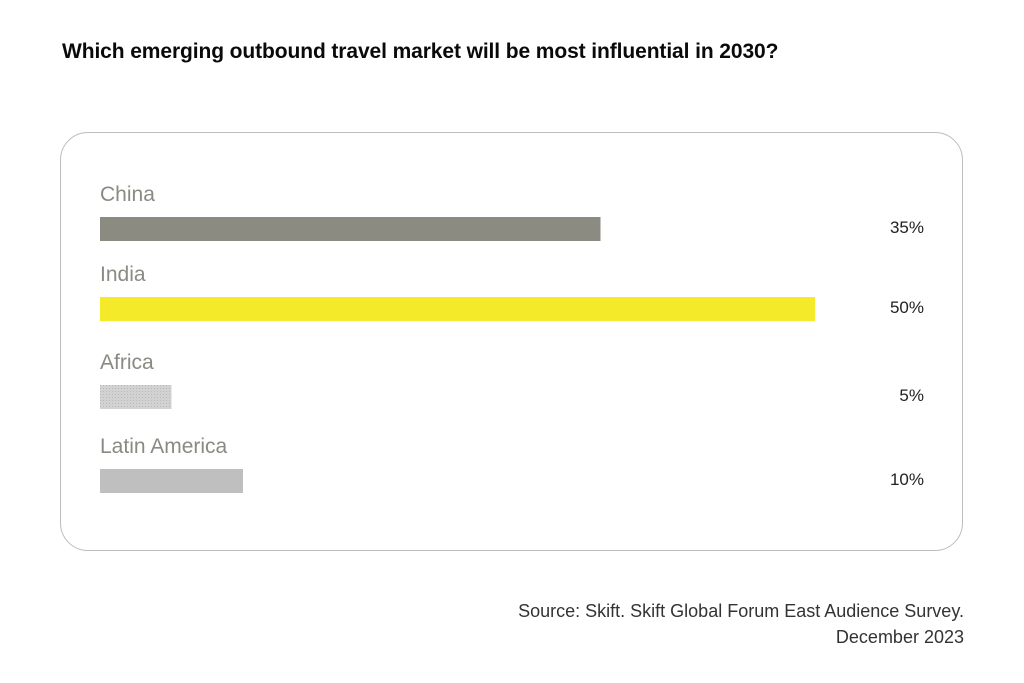 The height and width of the screenshot is (683, 1024). I want to click on category-label: Africa, so click(127, 362).